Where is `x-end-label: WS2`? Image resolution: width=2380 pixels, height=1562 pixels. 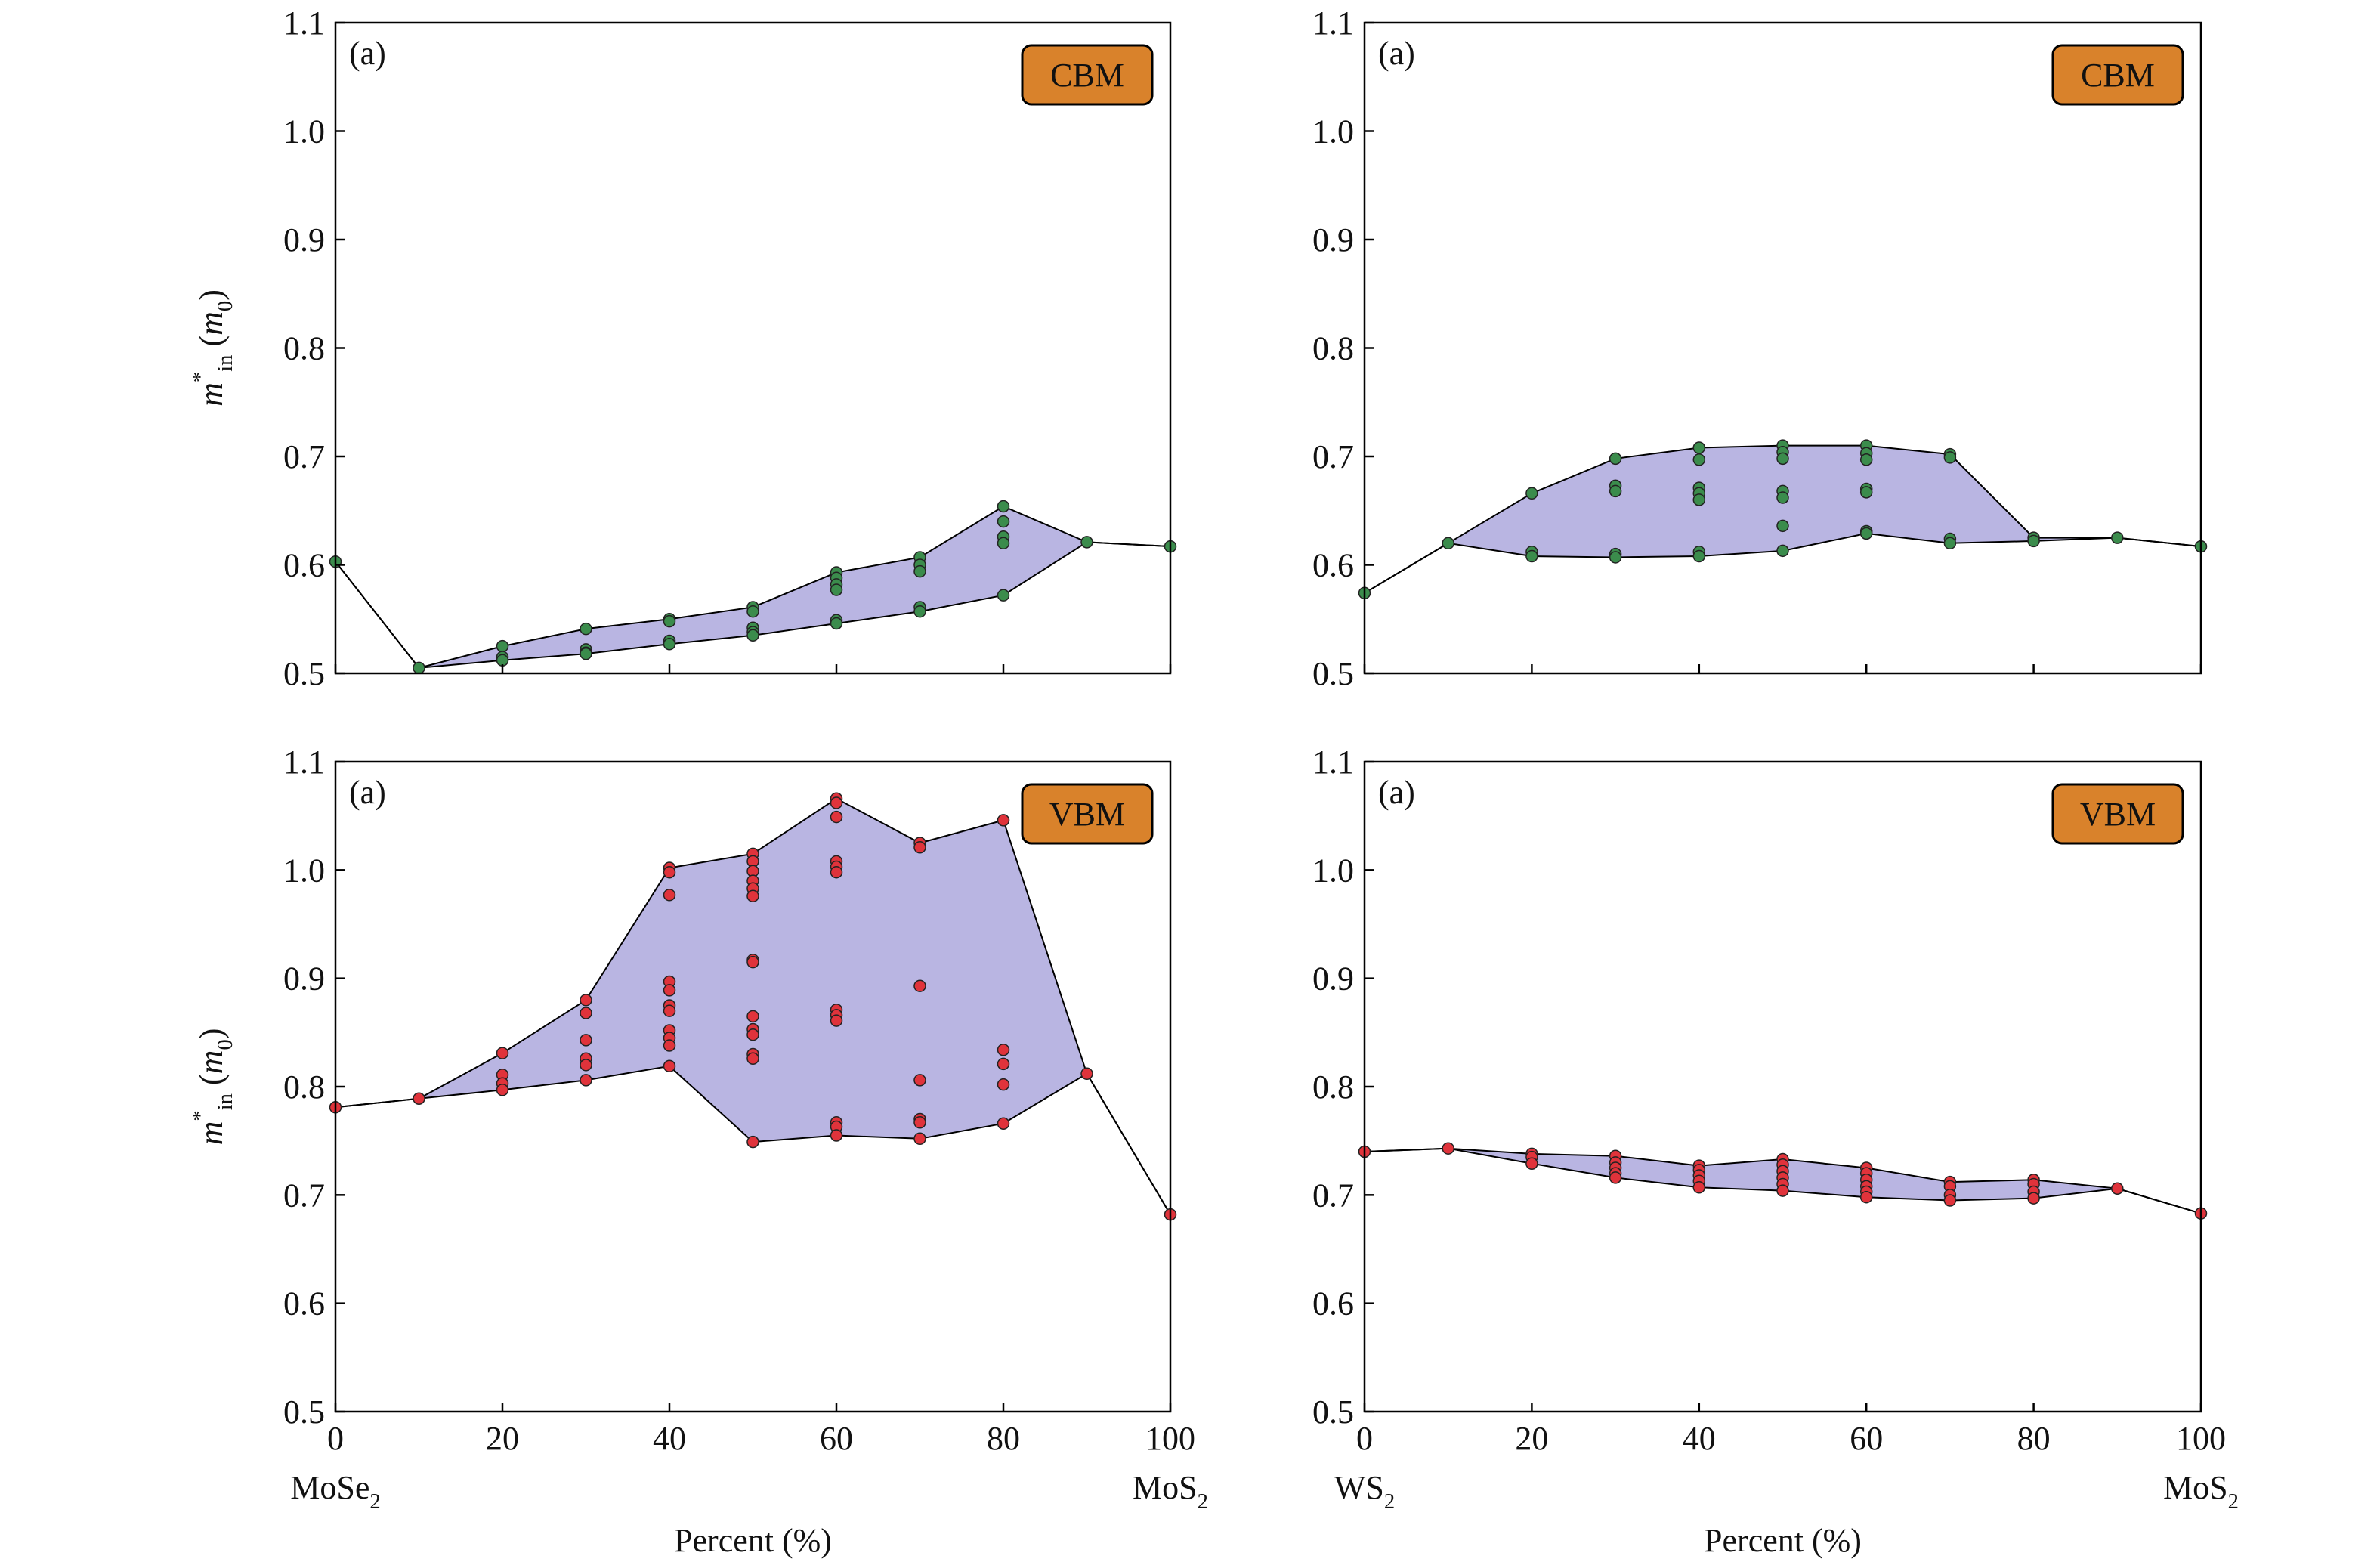
x-end-label: WS2 is located at coordinates (1364, 1492).